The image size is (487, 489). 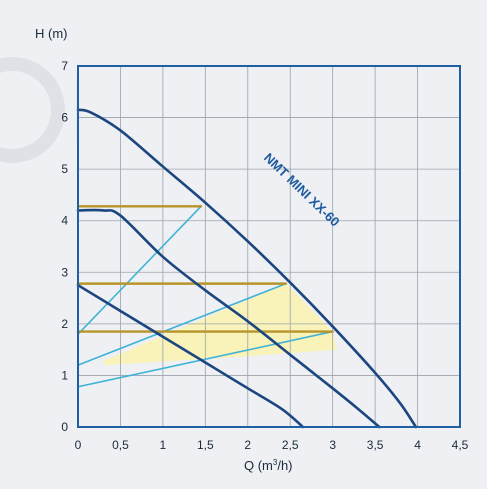 What do you see at coordinates (205, 445) in the screenshot?
I see `x-tick-label-3: 1,5` at bounding box center [205, 445].